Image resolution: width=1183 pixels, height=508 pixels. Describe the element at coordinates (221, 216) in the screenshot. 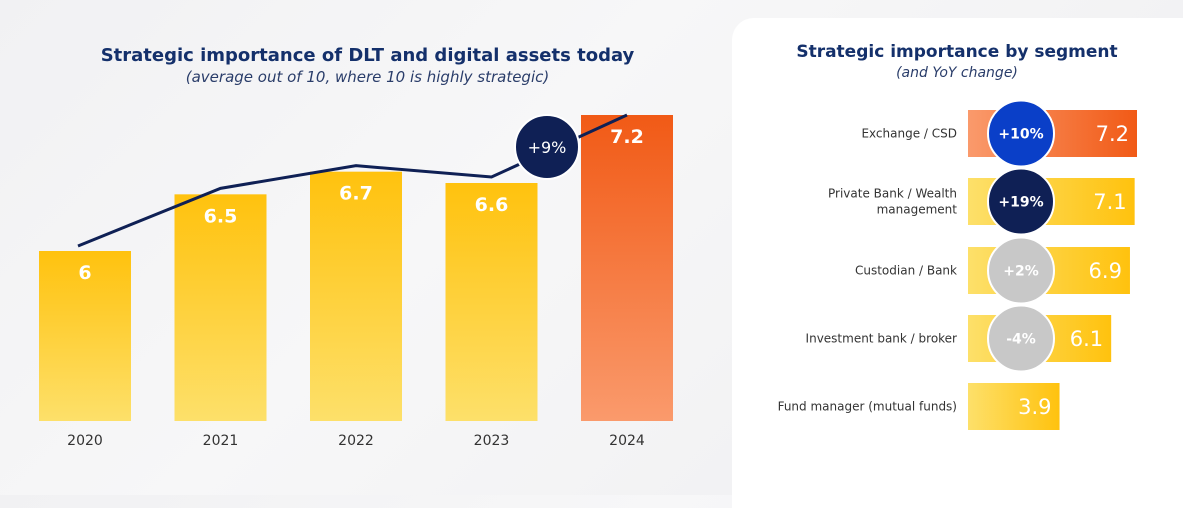

I see `bar-value-label: 6.5` at that location.